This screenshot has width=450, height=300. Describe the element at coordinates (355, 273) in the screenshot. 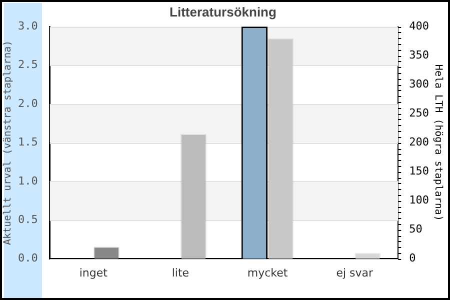

I see `x-tick-label: ej svar` at that location.